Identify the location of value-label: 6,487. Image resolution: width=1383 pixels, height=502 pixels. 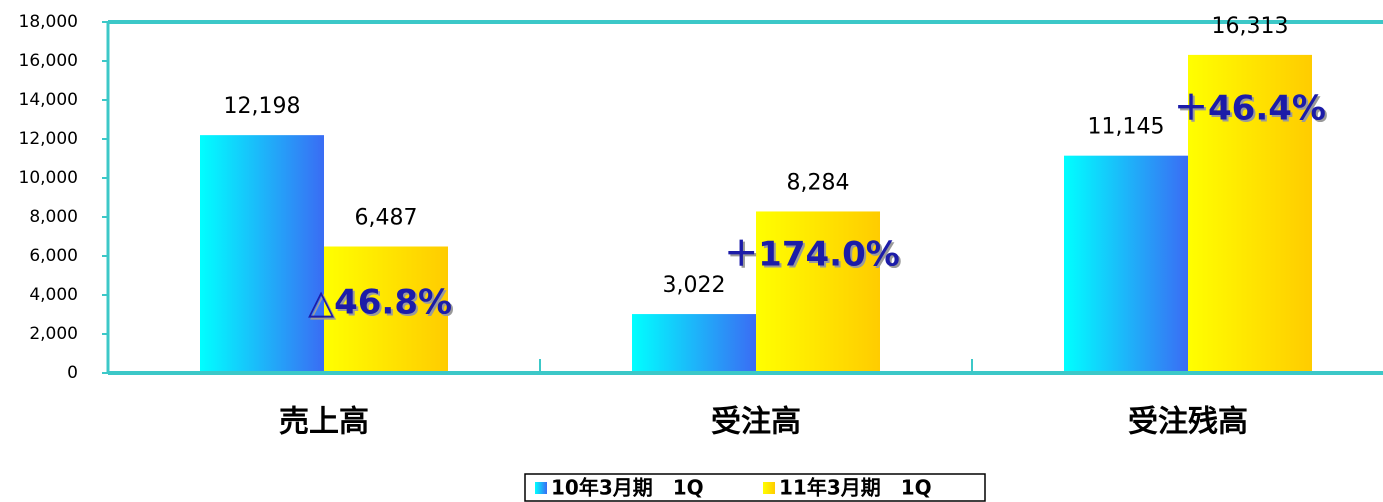
(386, 218).